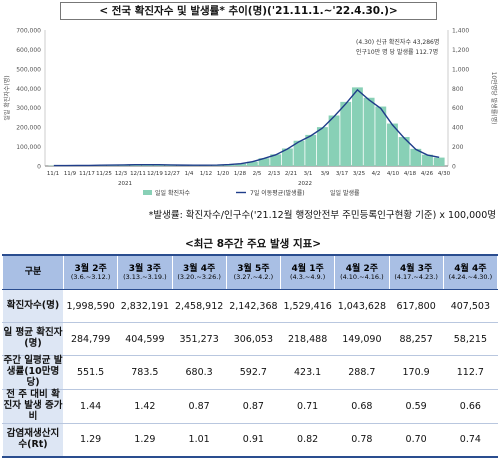 The image size is (500, 458). What do you see at coordinates (147, 192) in the screenshot?
I see `legend-swatch-bar` at bounding box center [147, 192].